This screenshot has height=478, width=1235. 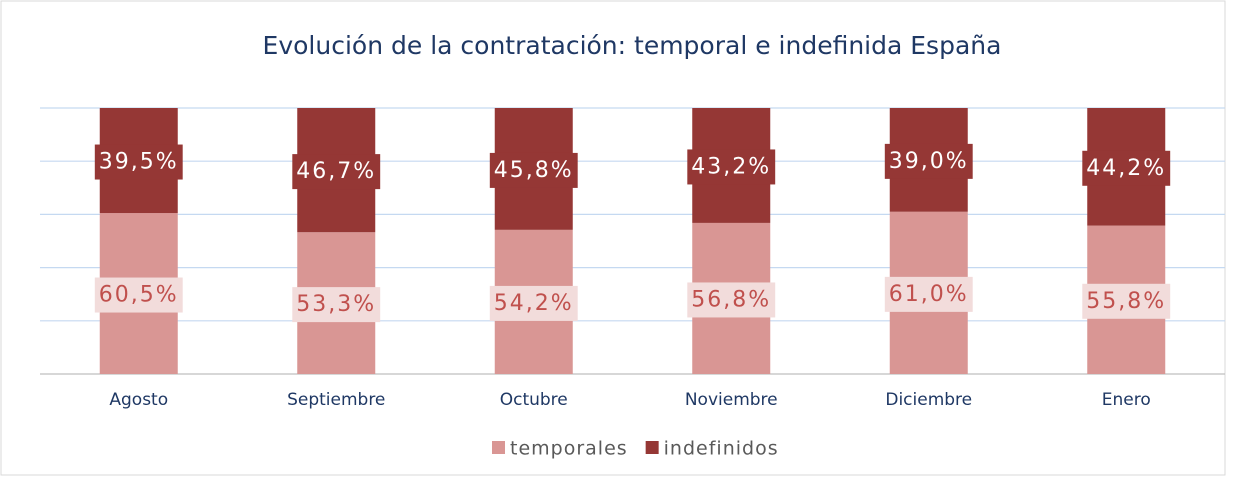 I want to click on x-tick-label: Septiembre, so click(x=336, y=400).